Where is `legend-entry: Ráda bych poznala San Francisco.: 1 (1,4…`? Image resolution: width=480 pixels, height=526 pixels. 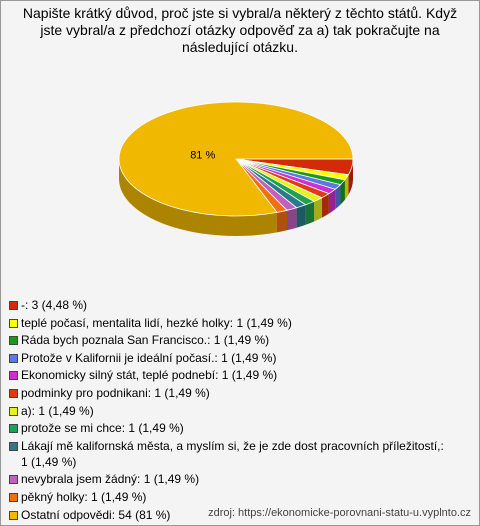 legend-entry: Ráda bych poznala San Francisco.: 1 (1,4… is located at coordinates (229, 340).